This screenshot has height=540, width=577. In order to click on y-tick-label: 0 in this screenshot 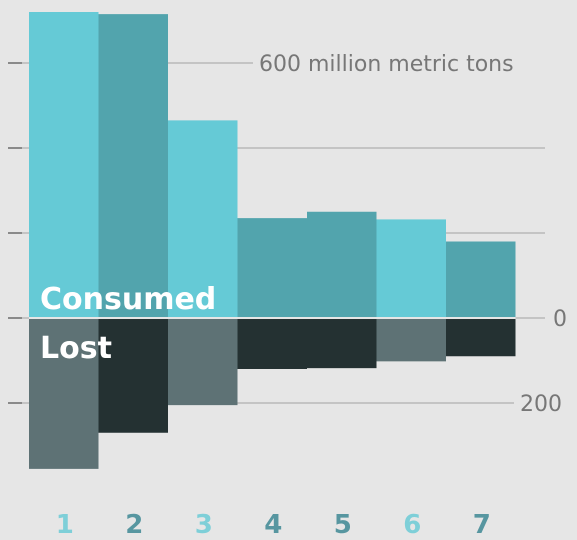, I will do `click(560, 319)`.